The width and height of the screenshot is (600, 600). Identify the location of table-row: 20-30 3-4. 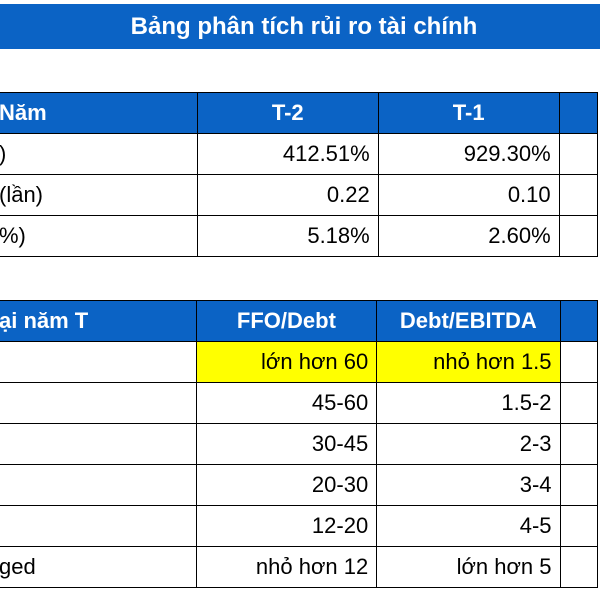
(299, 485).